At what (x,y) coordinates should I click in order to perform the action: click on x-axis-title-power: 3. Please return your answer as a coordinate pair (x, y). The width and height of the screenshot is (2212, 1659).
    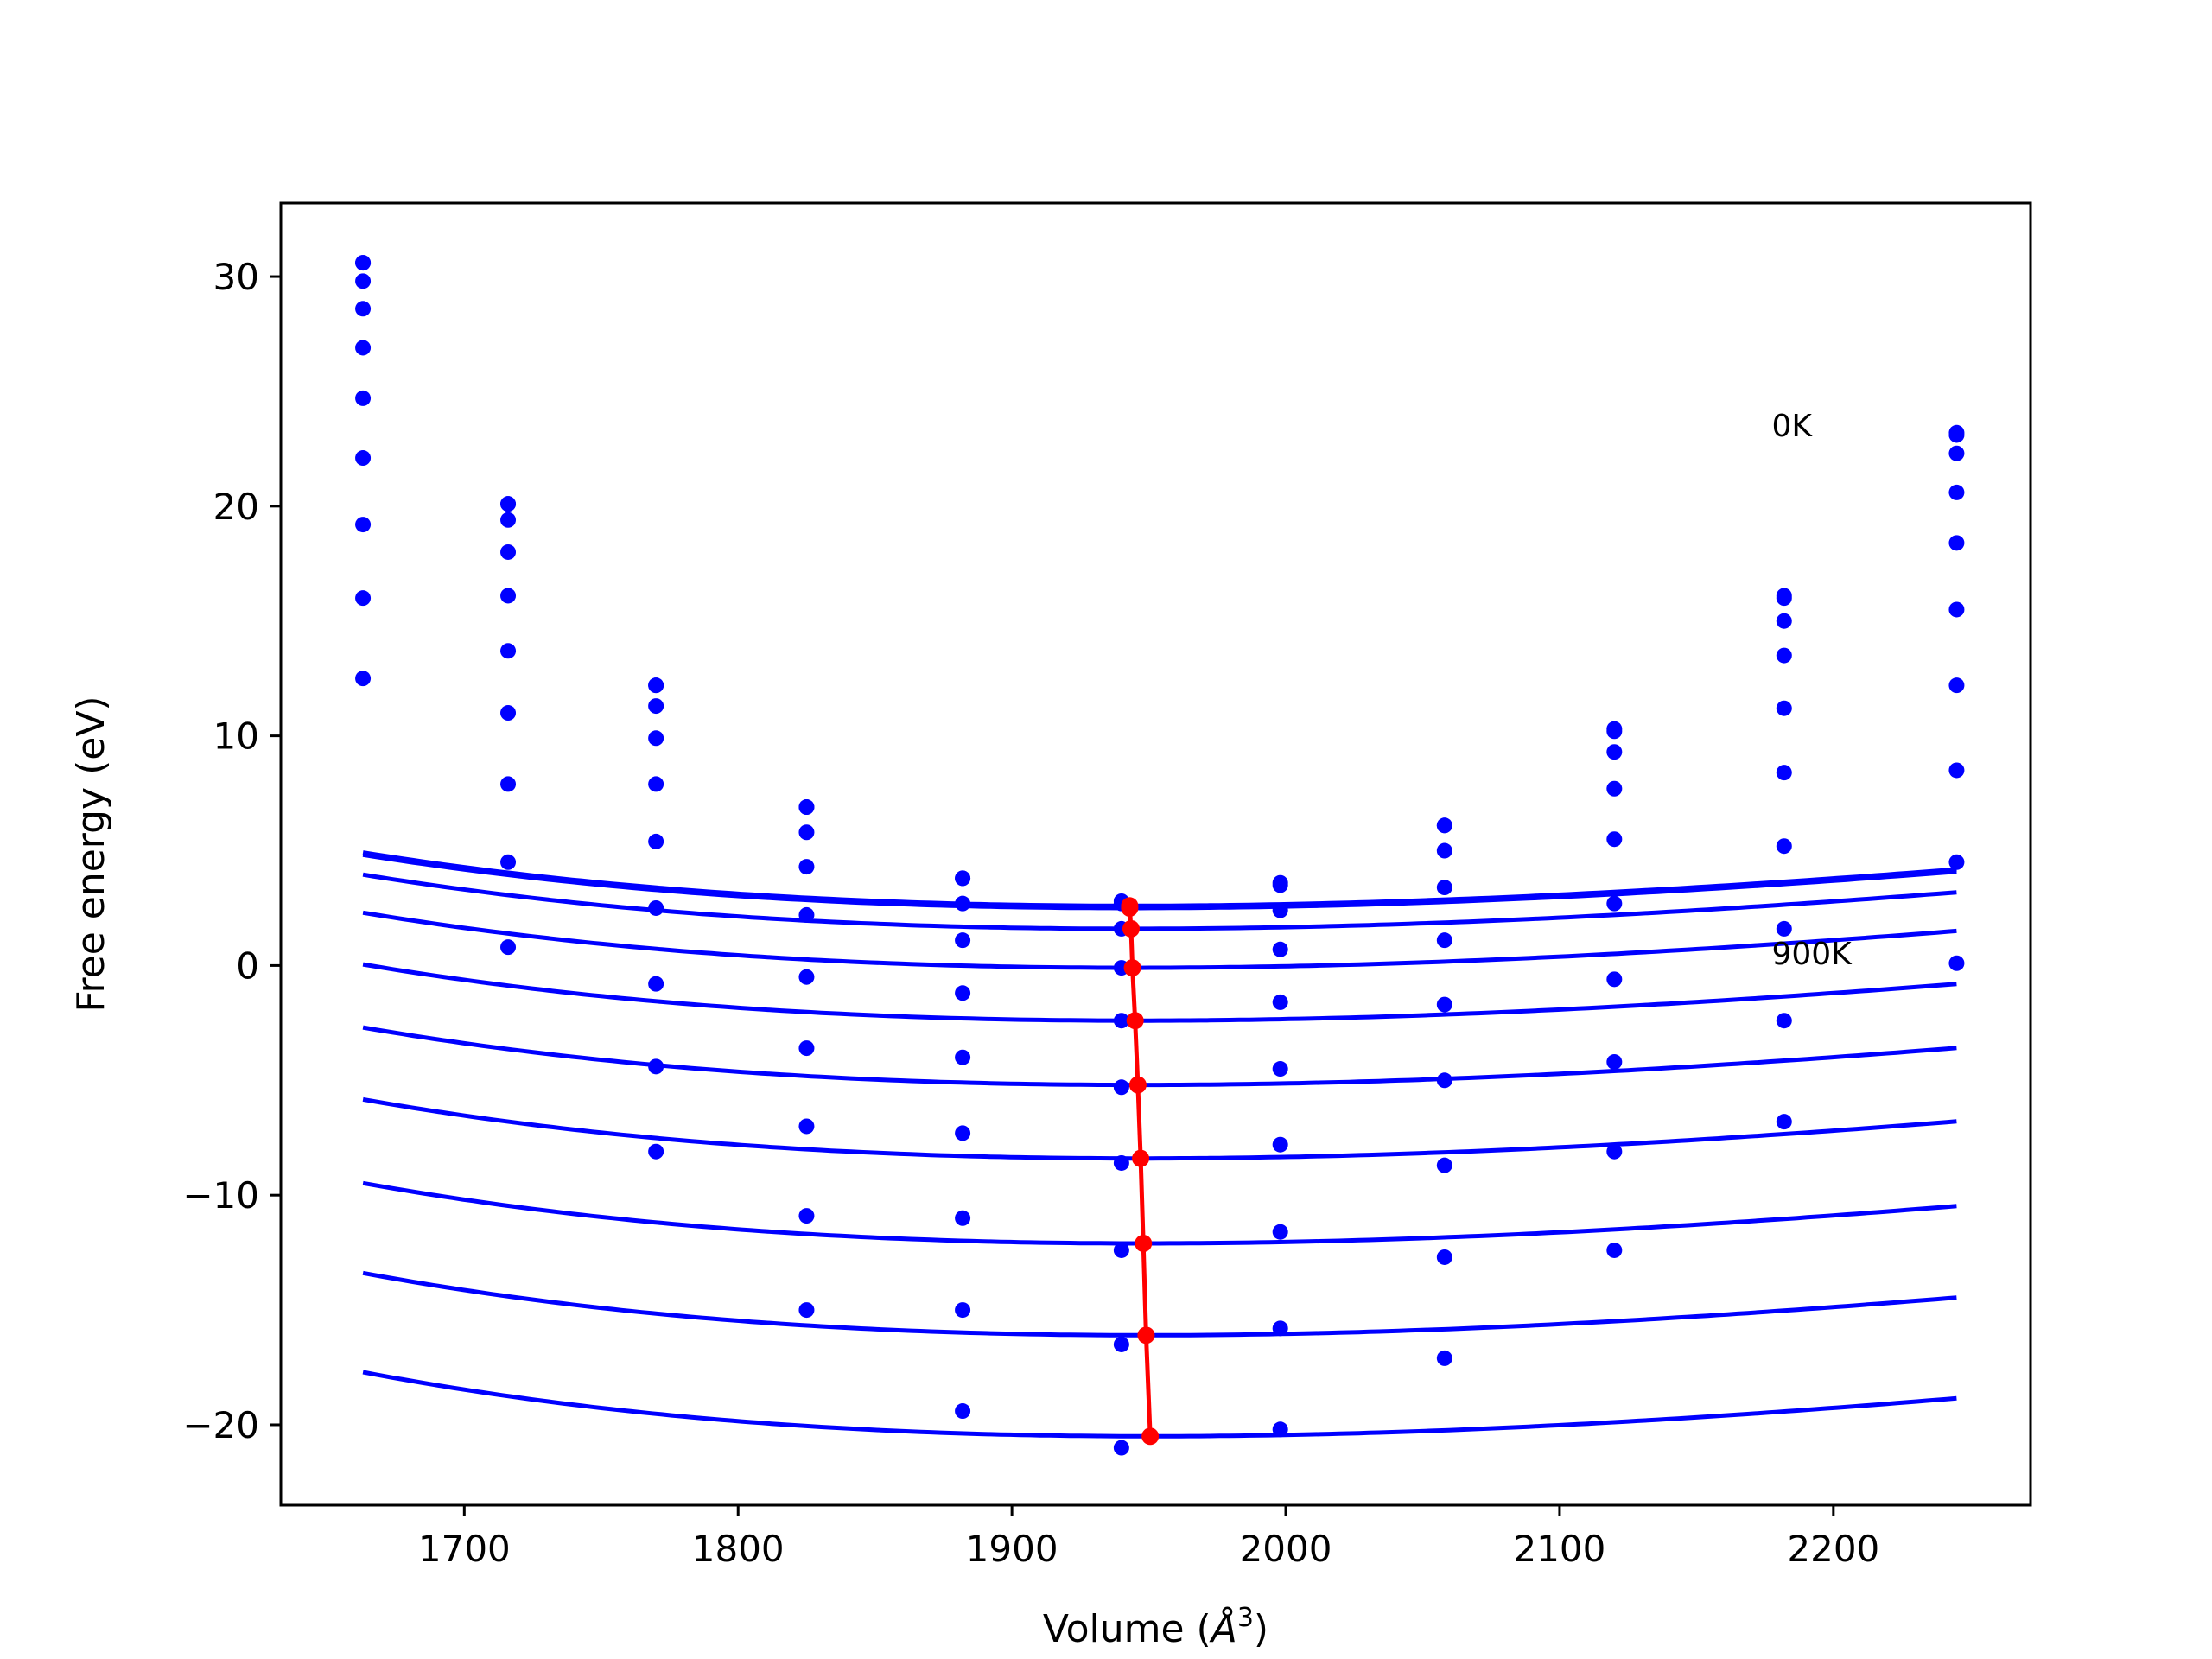
    Looking at the image, I should click on (1245, 1618).